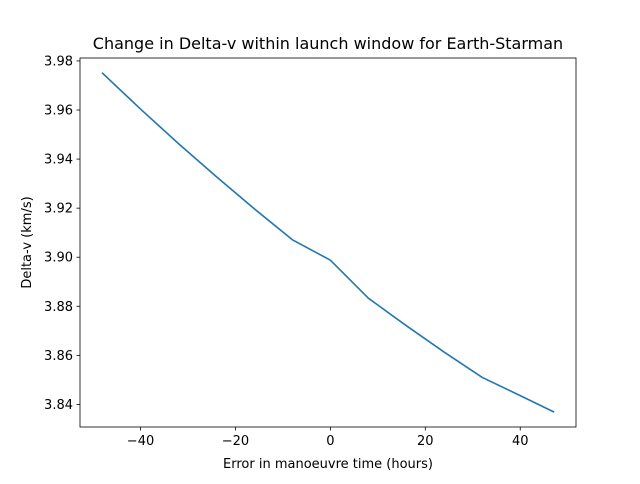  Describe the element at coordinates (58, 160) in the screenshot. I see `y-tick-label: 3.94` at that location.